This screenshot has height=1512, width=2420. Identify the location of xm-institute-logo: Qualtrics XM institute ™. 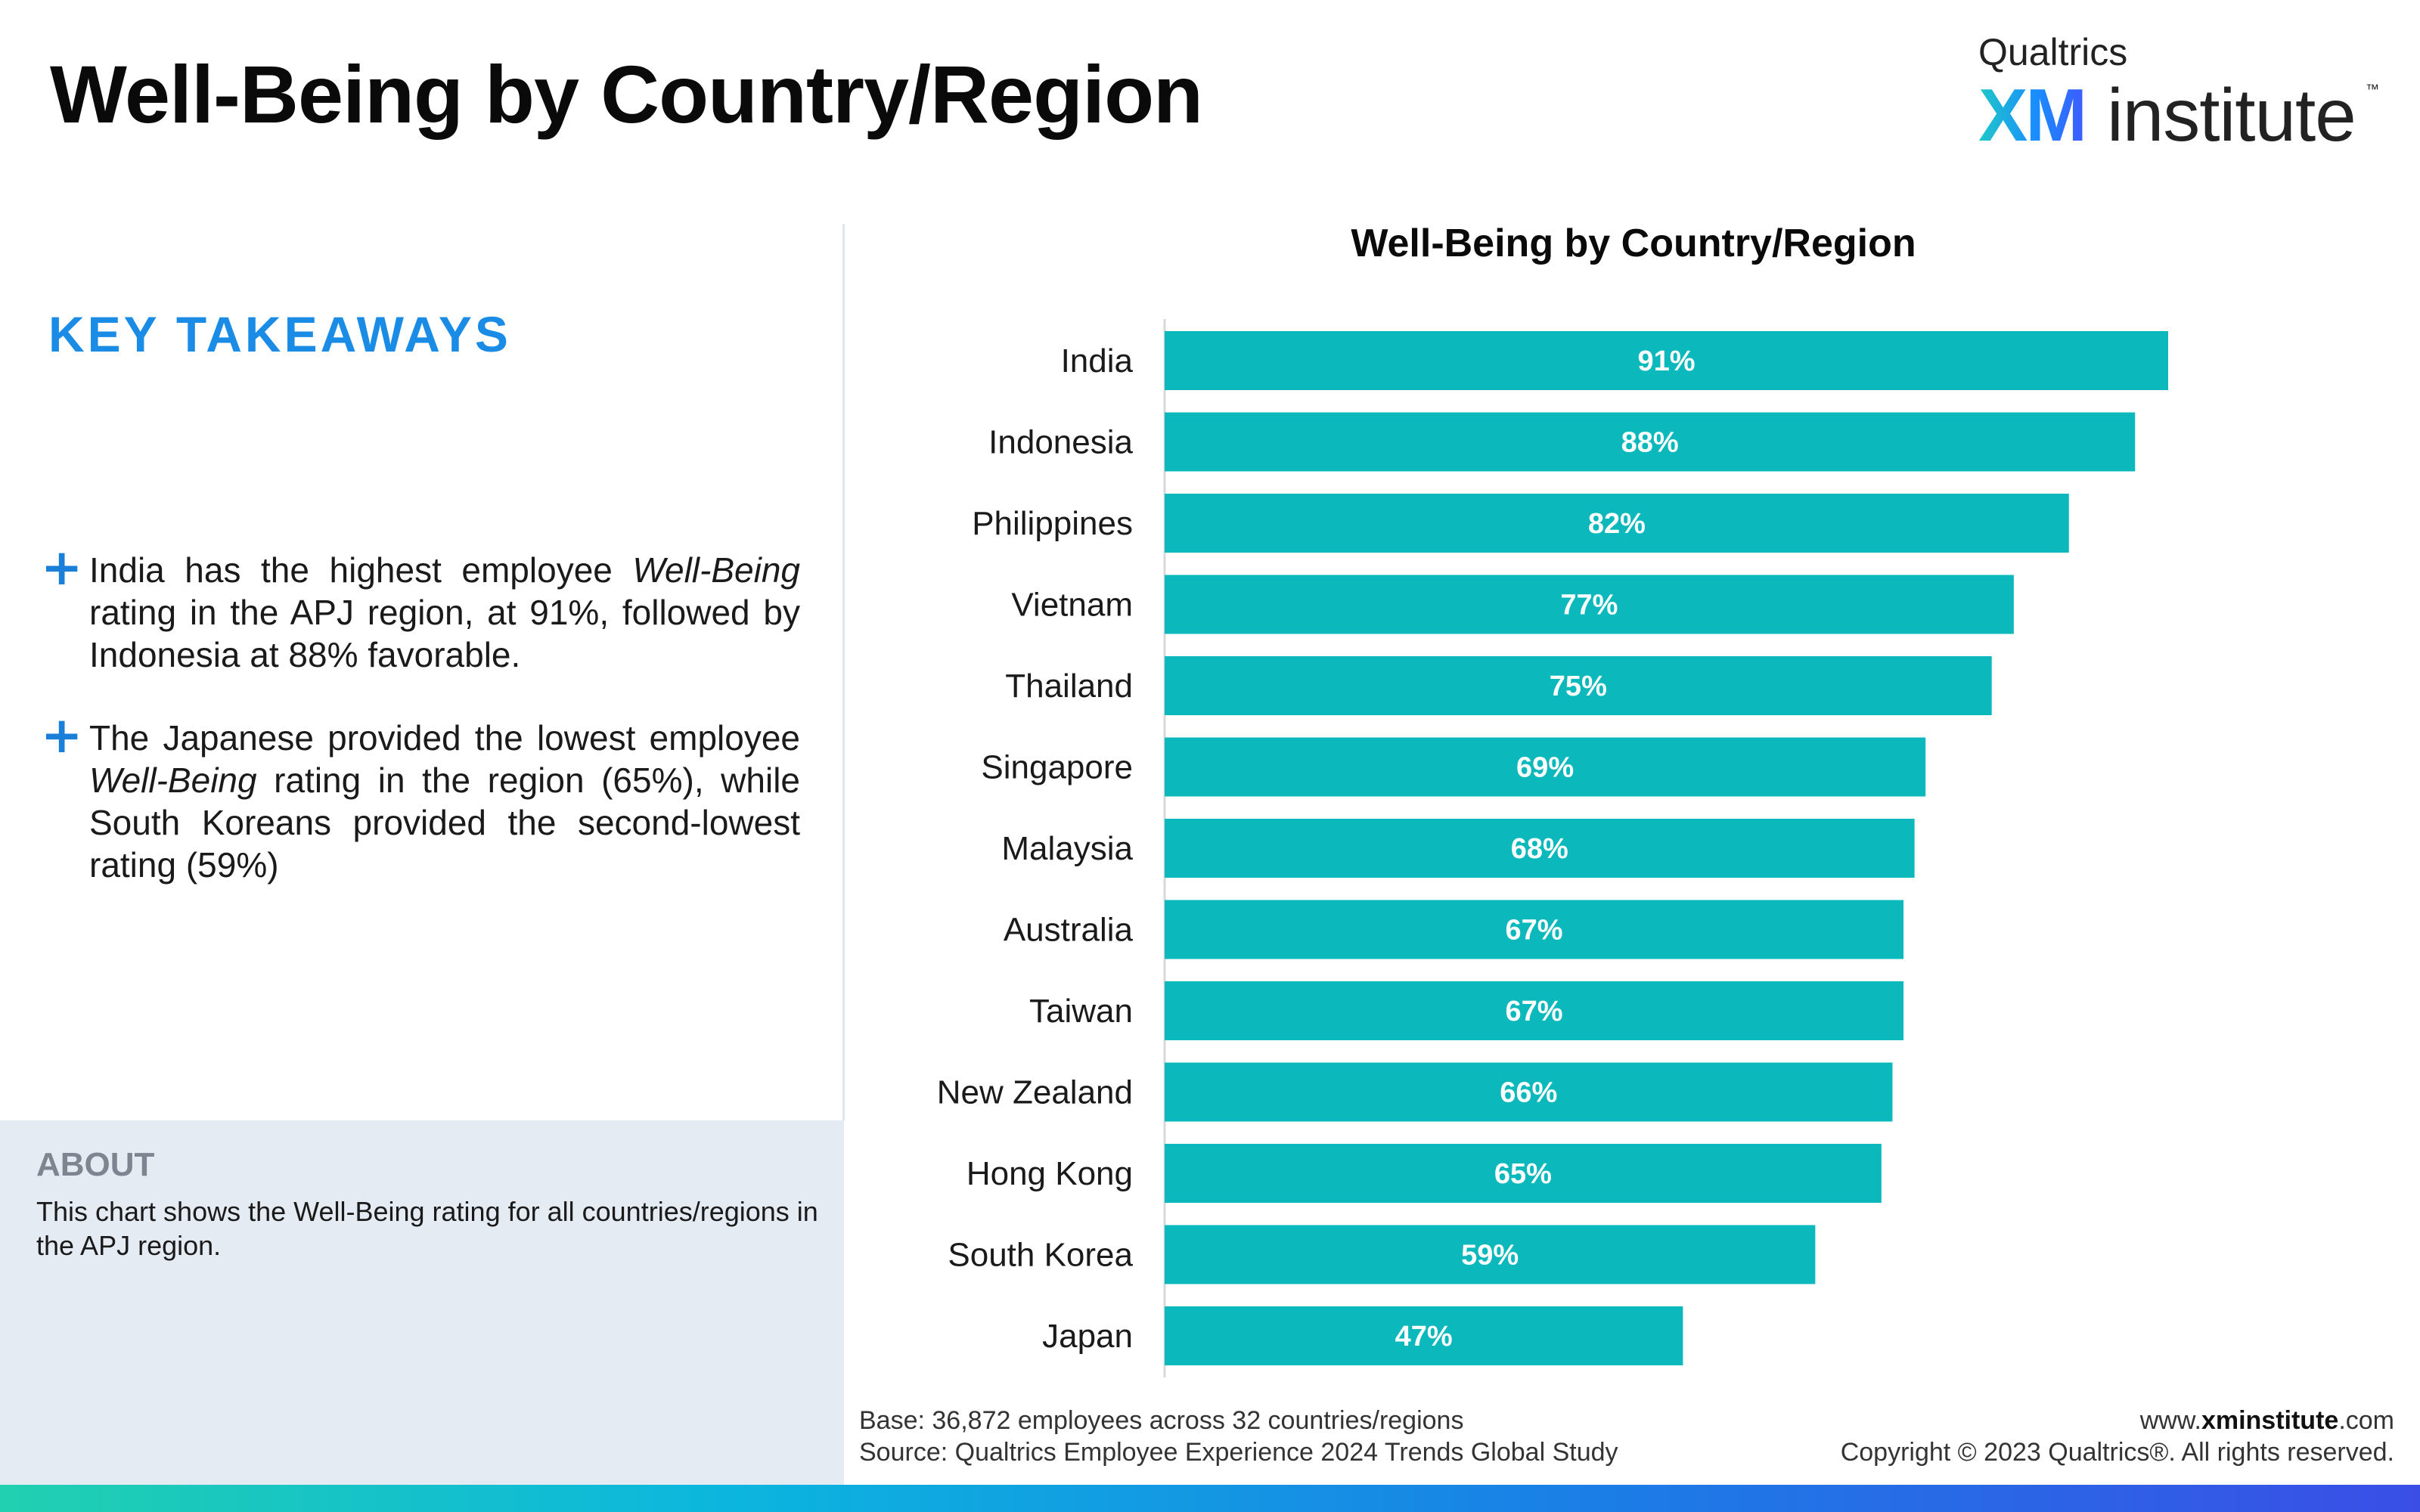
(2182, 93).